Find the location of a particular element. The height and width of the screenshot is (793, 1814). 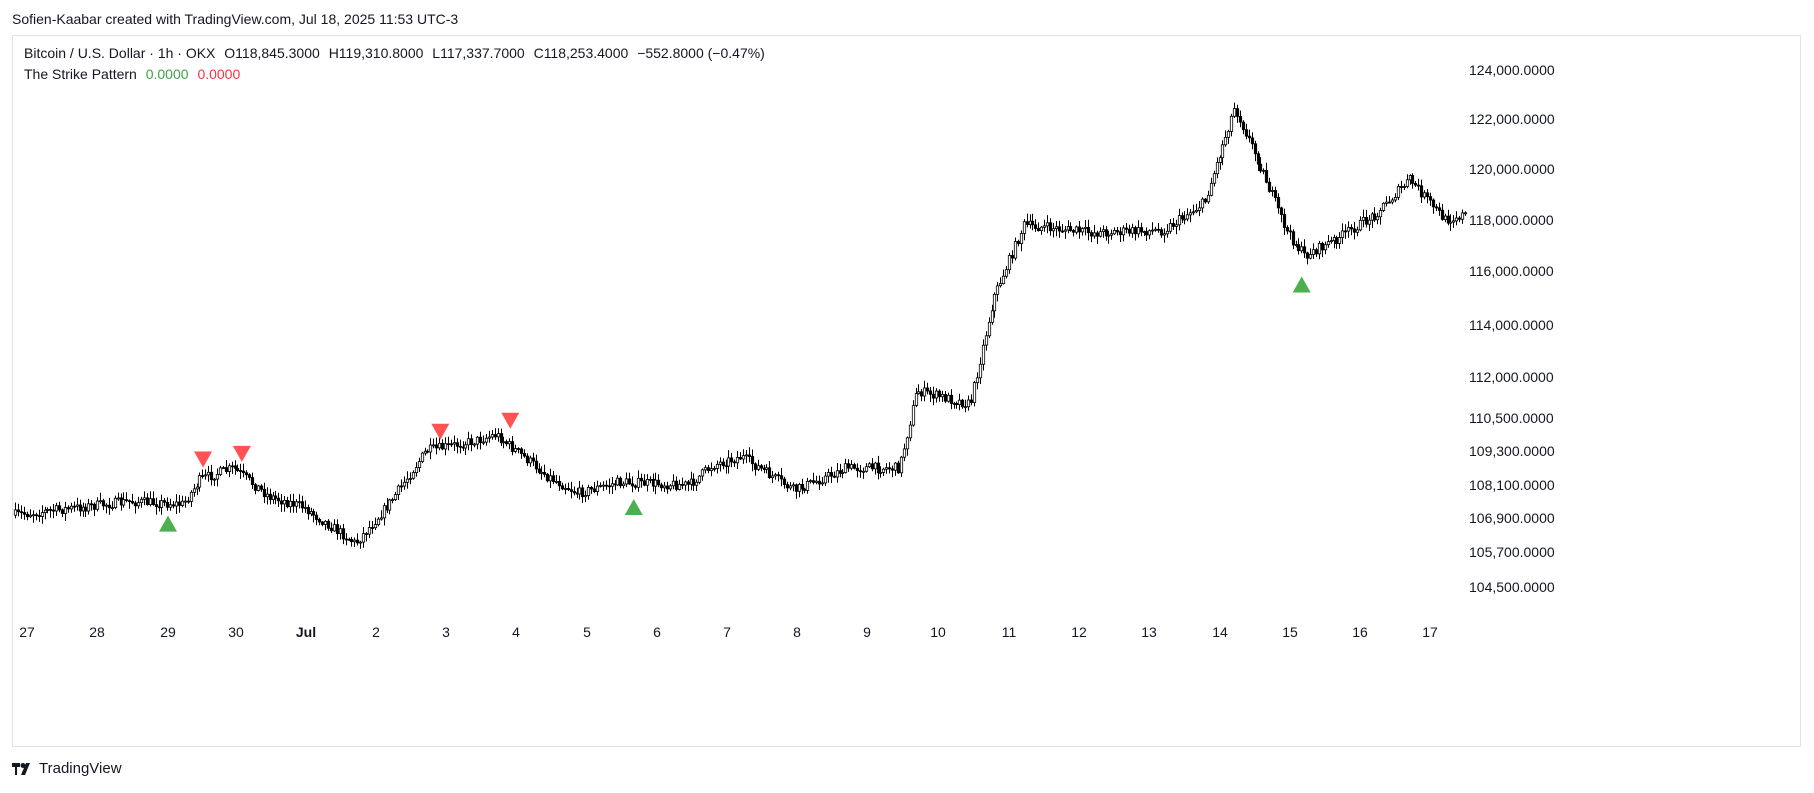

symbol-name: Bitcoin / U.S. Dollar · 1h · OKX is located at coordinates (120, 53).